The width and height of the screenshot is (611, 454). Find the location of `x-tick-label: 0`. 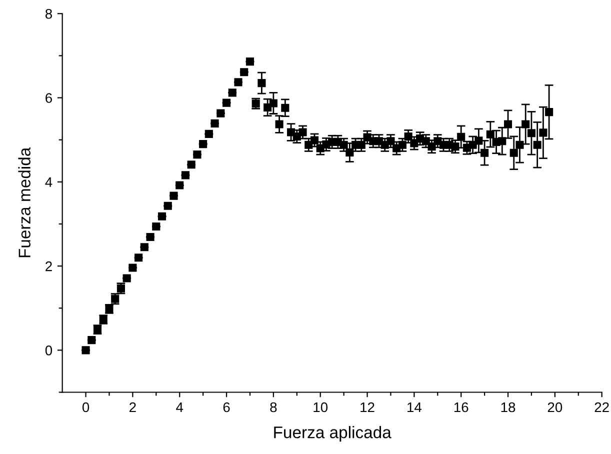

x-tick-label: 0 is located at coordinates (86, 407).